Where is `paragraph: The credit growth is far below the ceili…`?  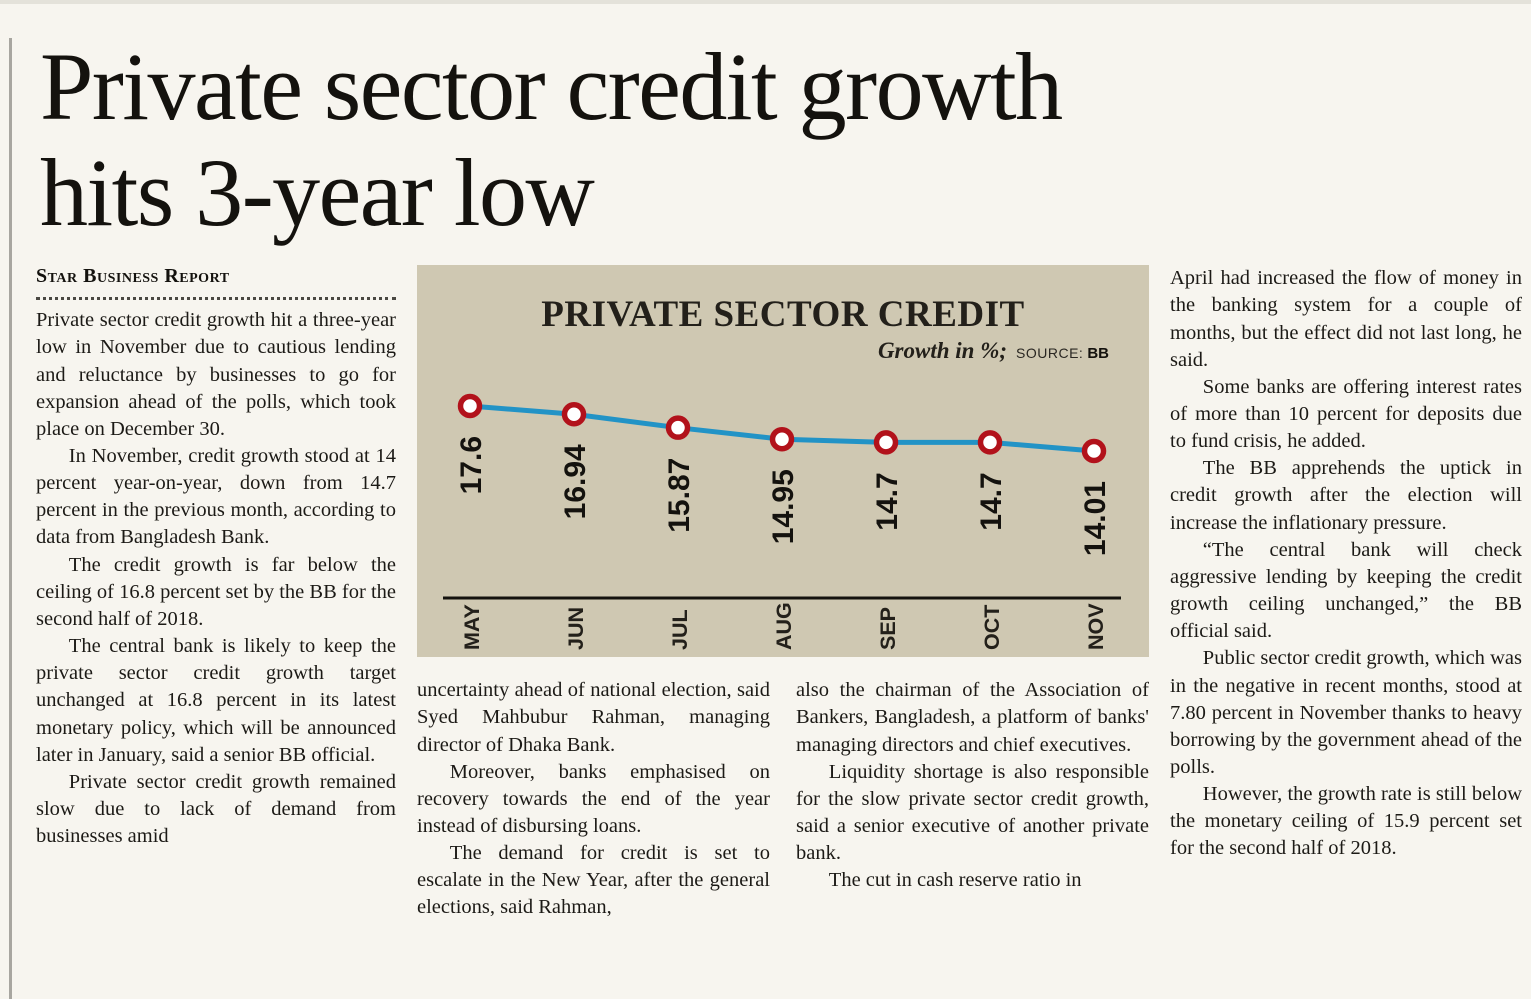
paragraph: The credit growth is far below the ceili… is located at coordinates (216, 591).